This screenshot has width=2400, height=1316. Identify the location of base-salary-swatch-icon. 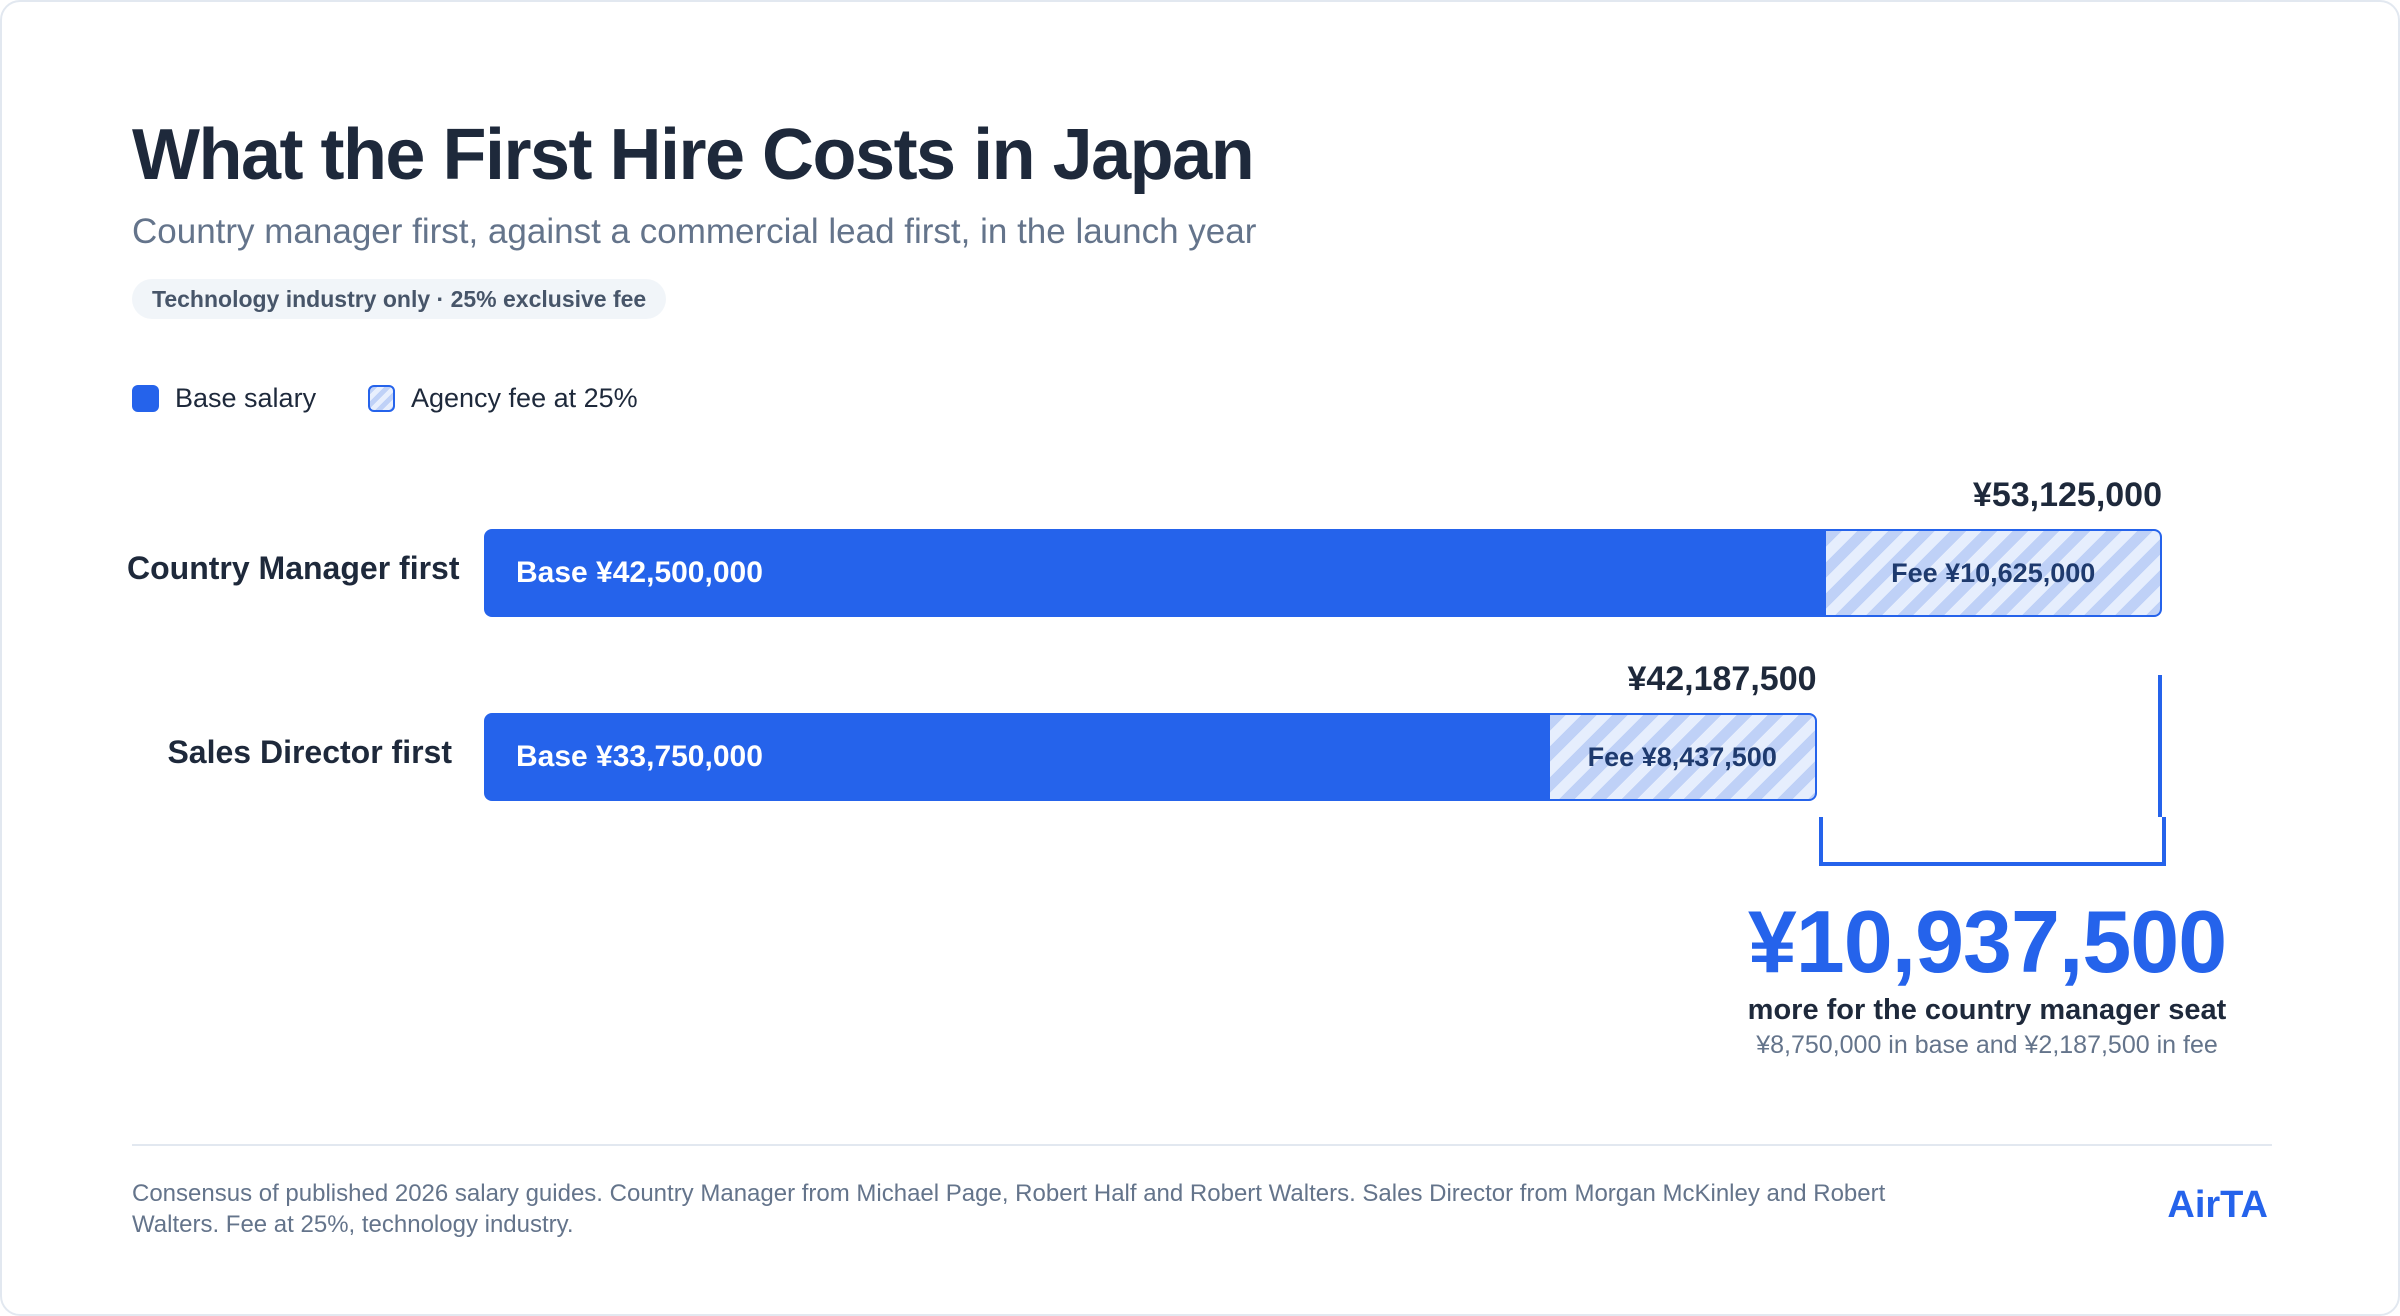
(145, 398).